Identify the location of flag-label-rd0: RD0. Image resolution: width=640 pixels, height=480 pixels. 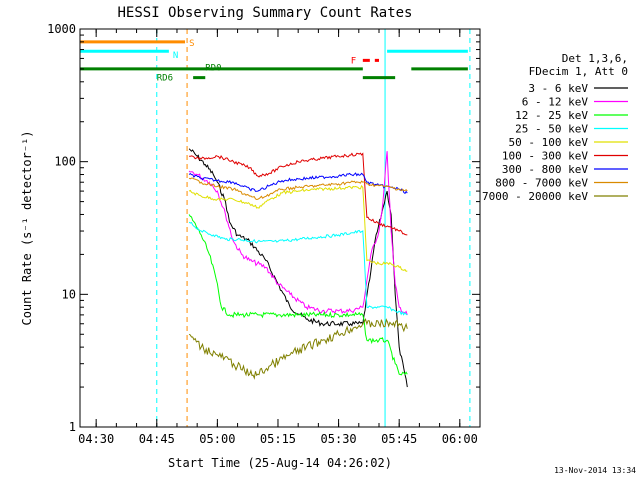
(213, 69).